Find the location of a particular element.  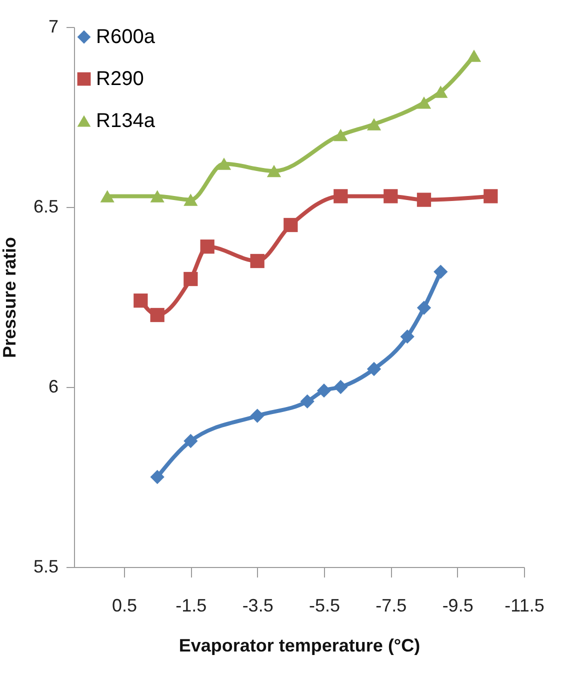

y-tick-label: 6 is located at coordinates (53, 386).